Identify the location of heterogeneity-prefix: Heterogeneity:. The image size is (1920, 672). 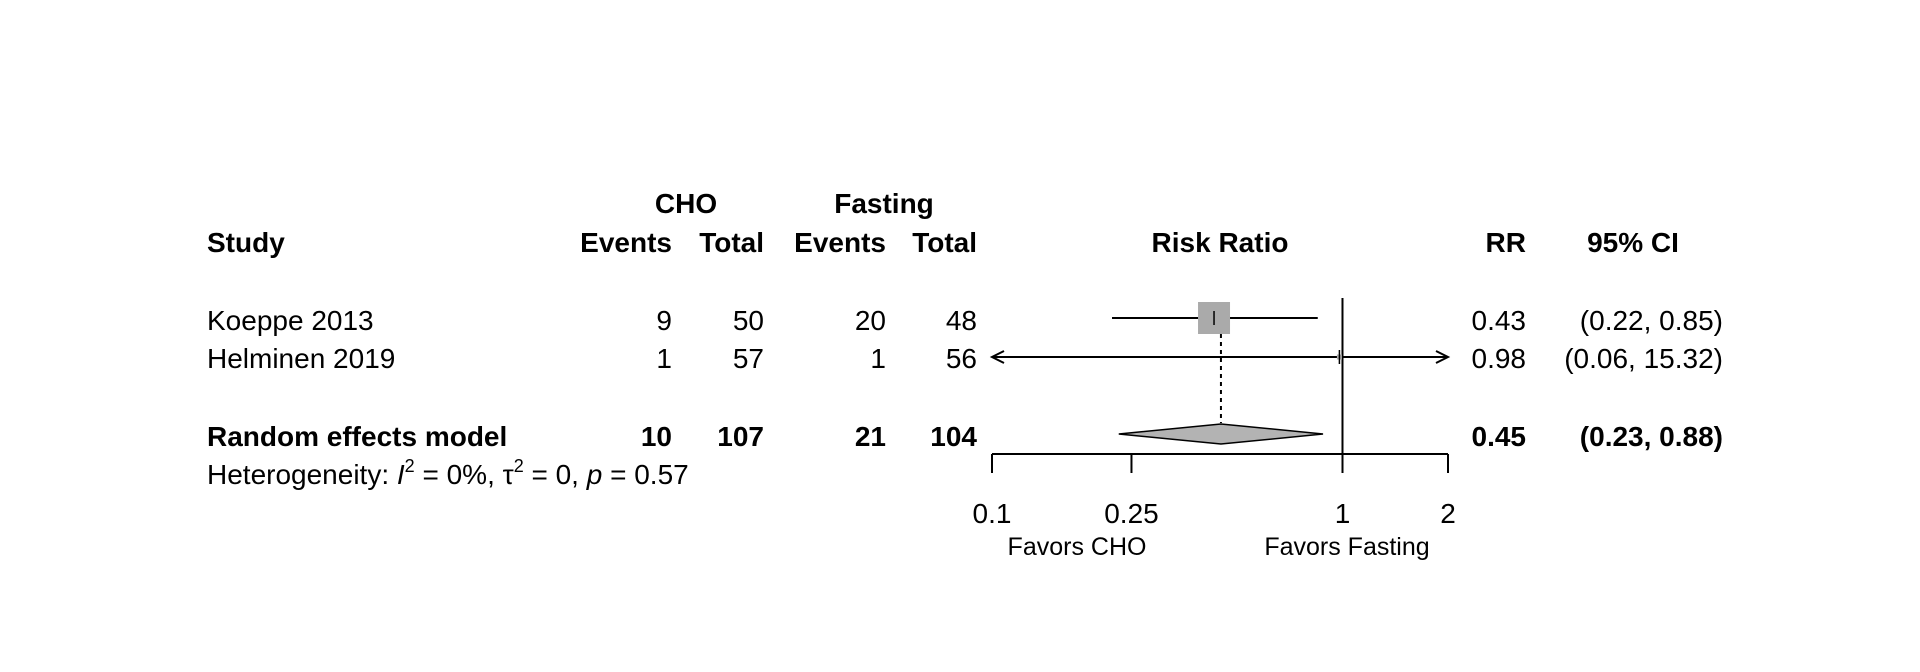
(302, 474).